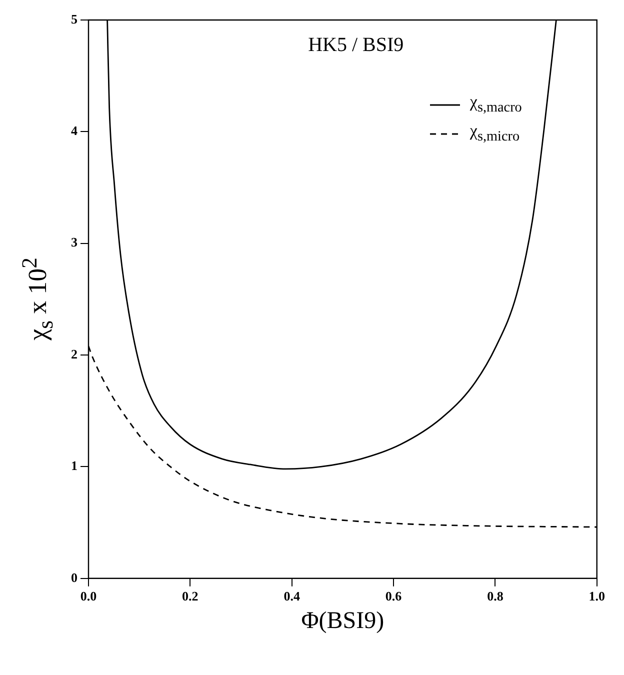 This screenshot has width=624, height=675. I want to click on legend-label: χ$_{s,micro}$, so click(495, 133).